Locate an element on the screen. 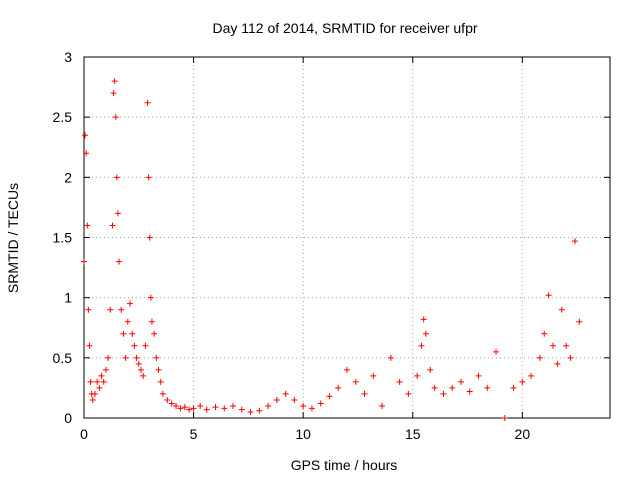 Image resolution: width=640 pixels, height=480 pixels. y-tick-label: 2.5 is located at coordinates (63, 117).